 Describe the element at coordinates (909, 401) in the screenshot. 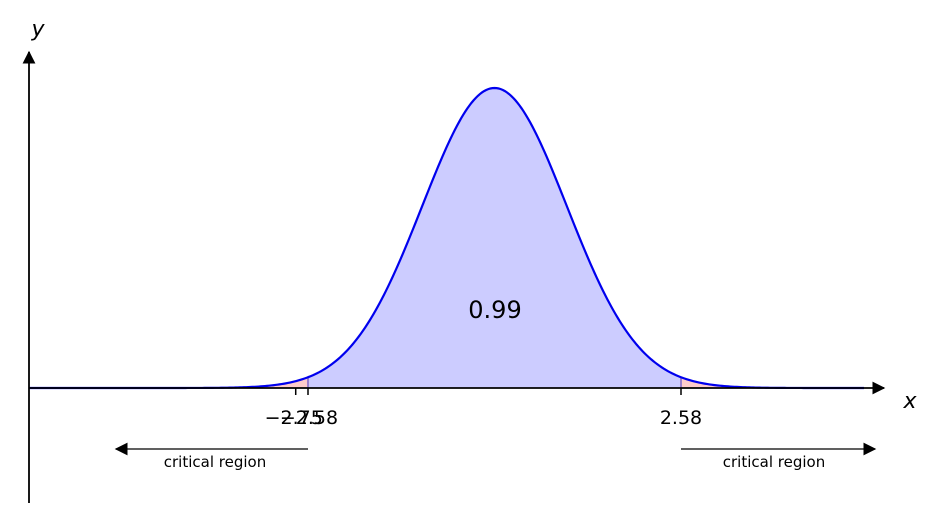

I see `x-axis-label: x` at that location.